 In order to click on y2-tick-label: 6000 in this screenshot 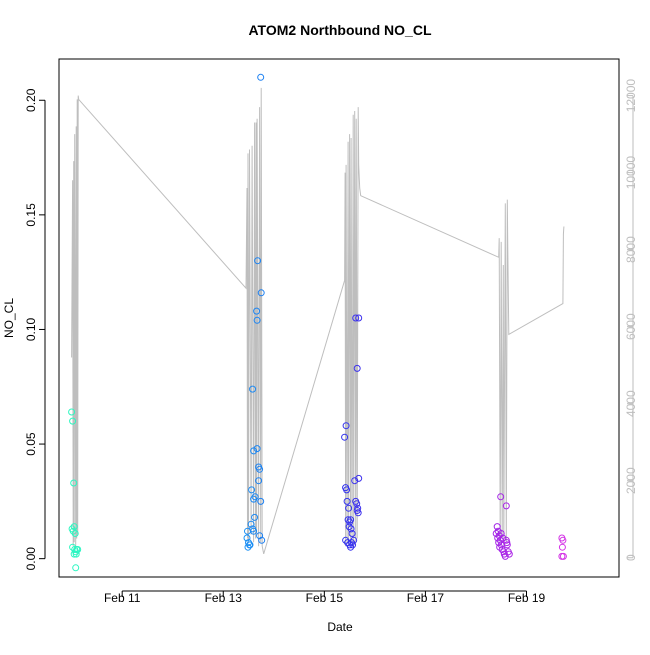, I will do `click(631, 326)`.